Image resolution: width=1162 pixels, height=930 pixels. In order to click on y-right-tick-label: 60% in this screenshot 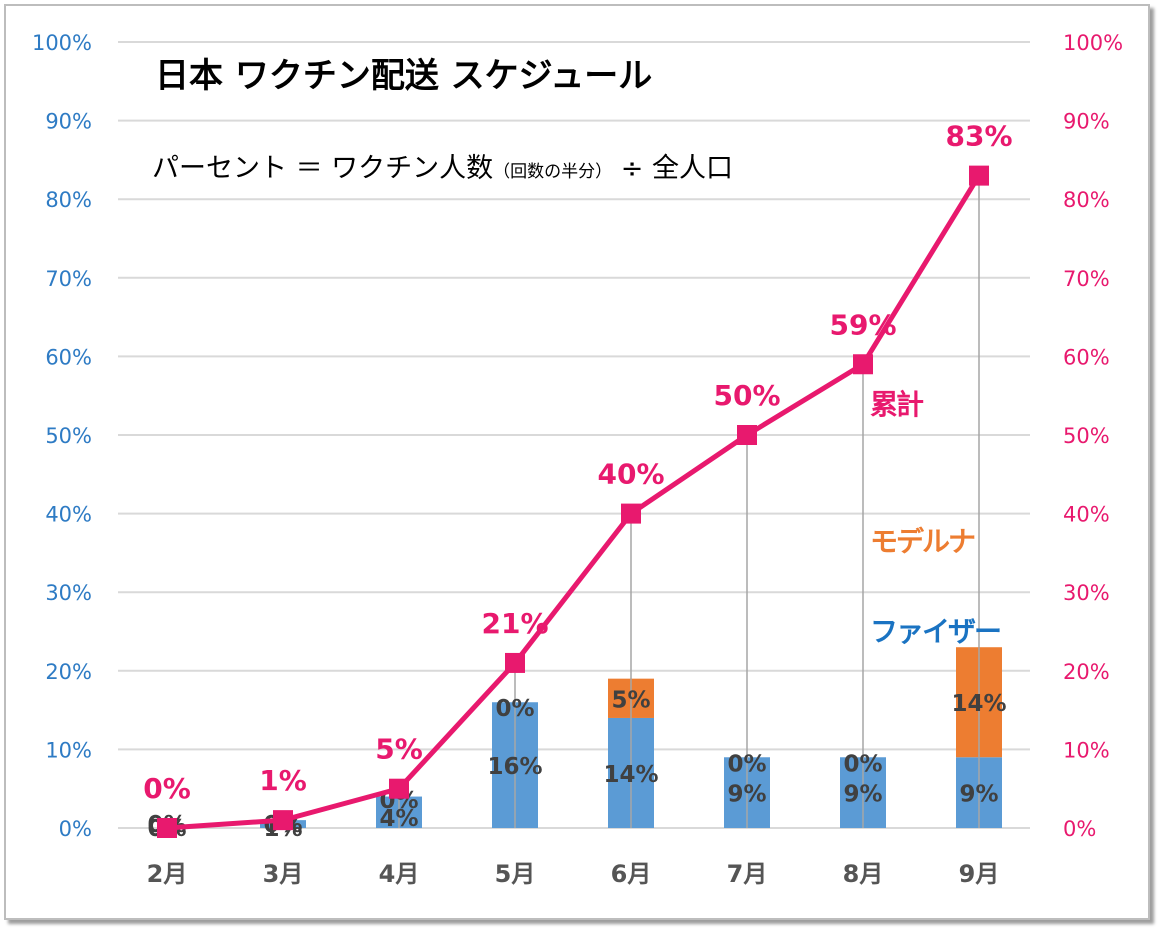, I will do `click(1086, 357)`.